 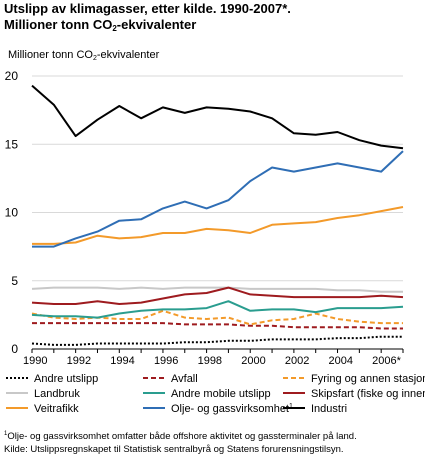 I want to click on x-tick-label: 1990, so click(x=35, y=361).